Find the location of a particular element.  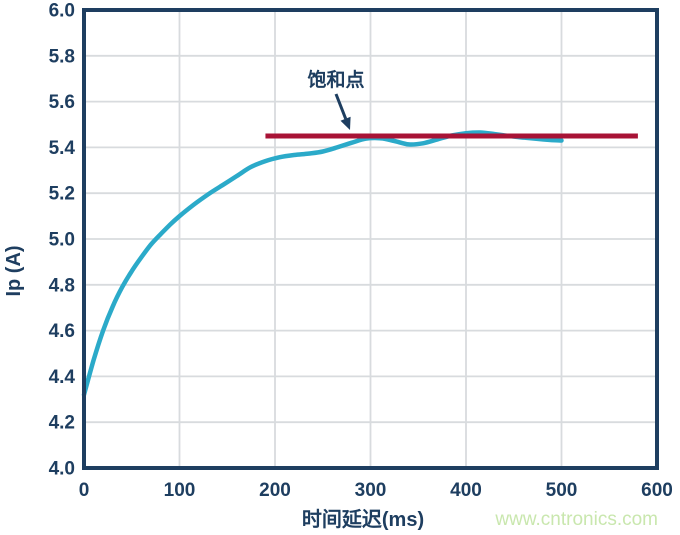

saturation-annotation-label: 饱和点 is located at coordinates (335, 79).